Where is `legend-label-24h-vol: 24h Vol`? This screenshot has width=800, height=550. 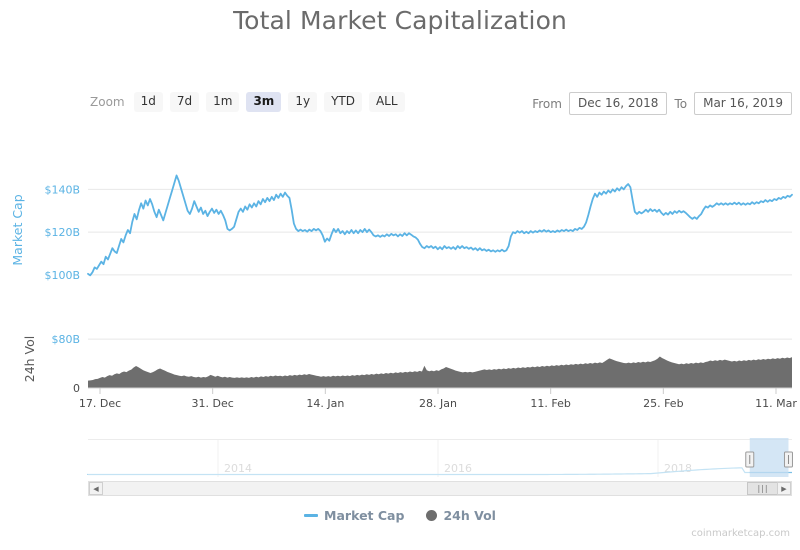
legend-label-24h-vol: 24h Vol is located at coordinates (469, 515).